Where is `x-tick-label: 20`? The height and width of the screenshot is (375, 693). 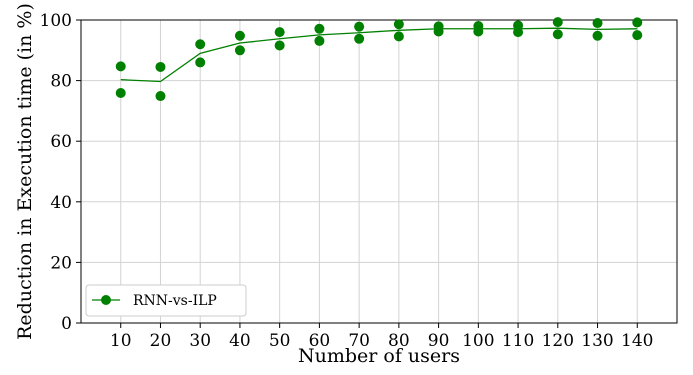 x-tick-label: 20 is located at coordinates (161, 341).